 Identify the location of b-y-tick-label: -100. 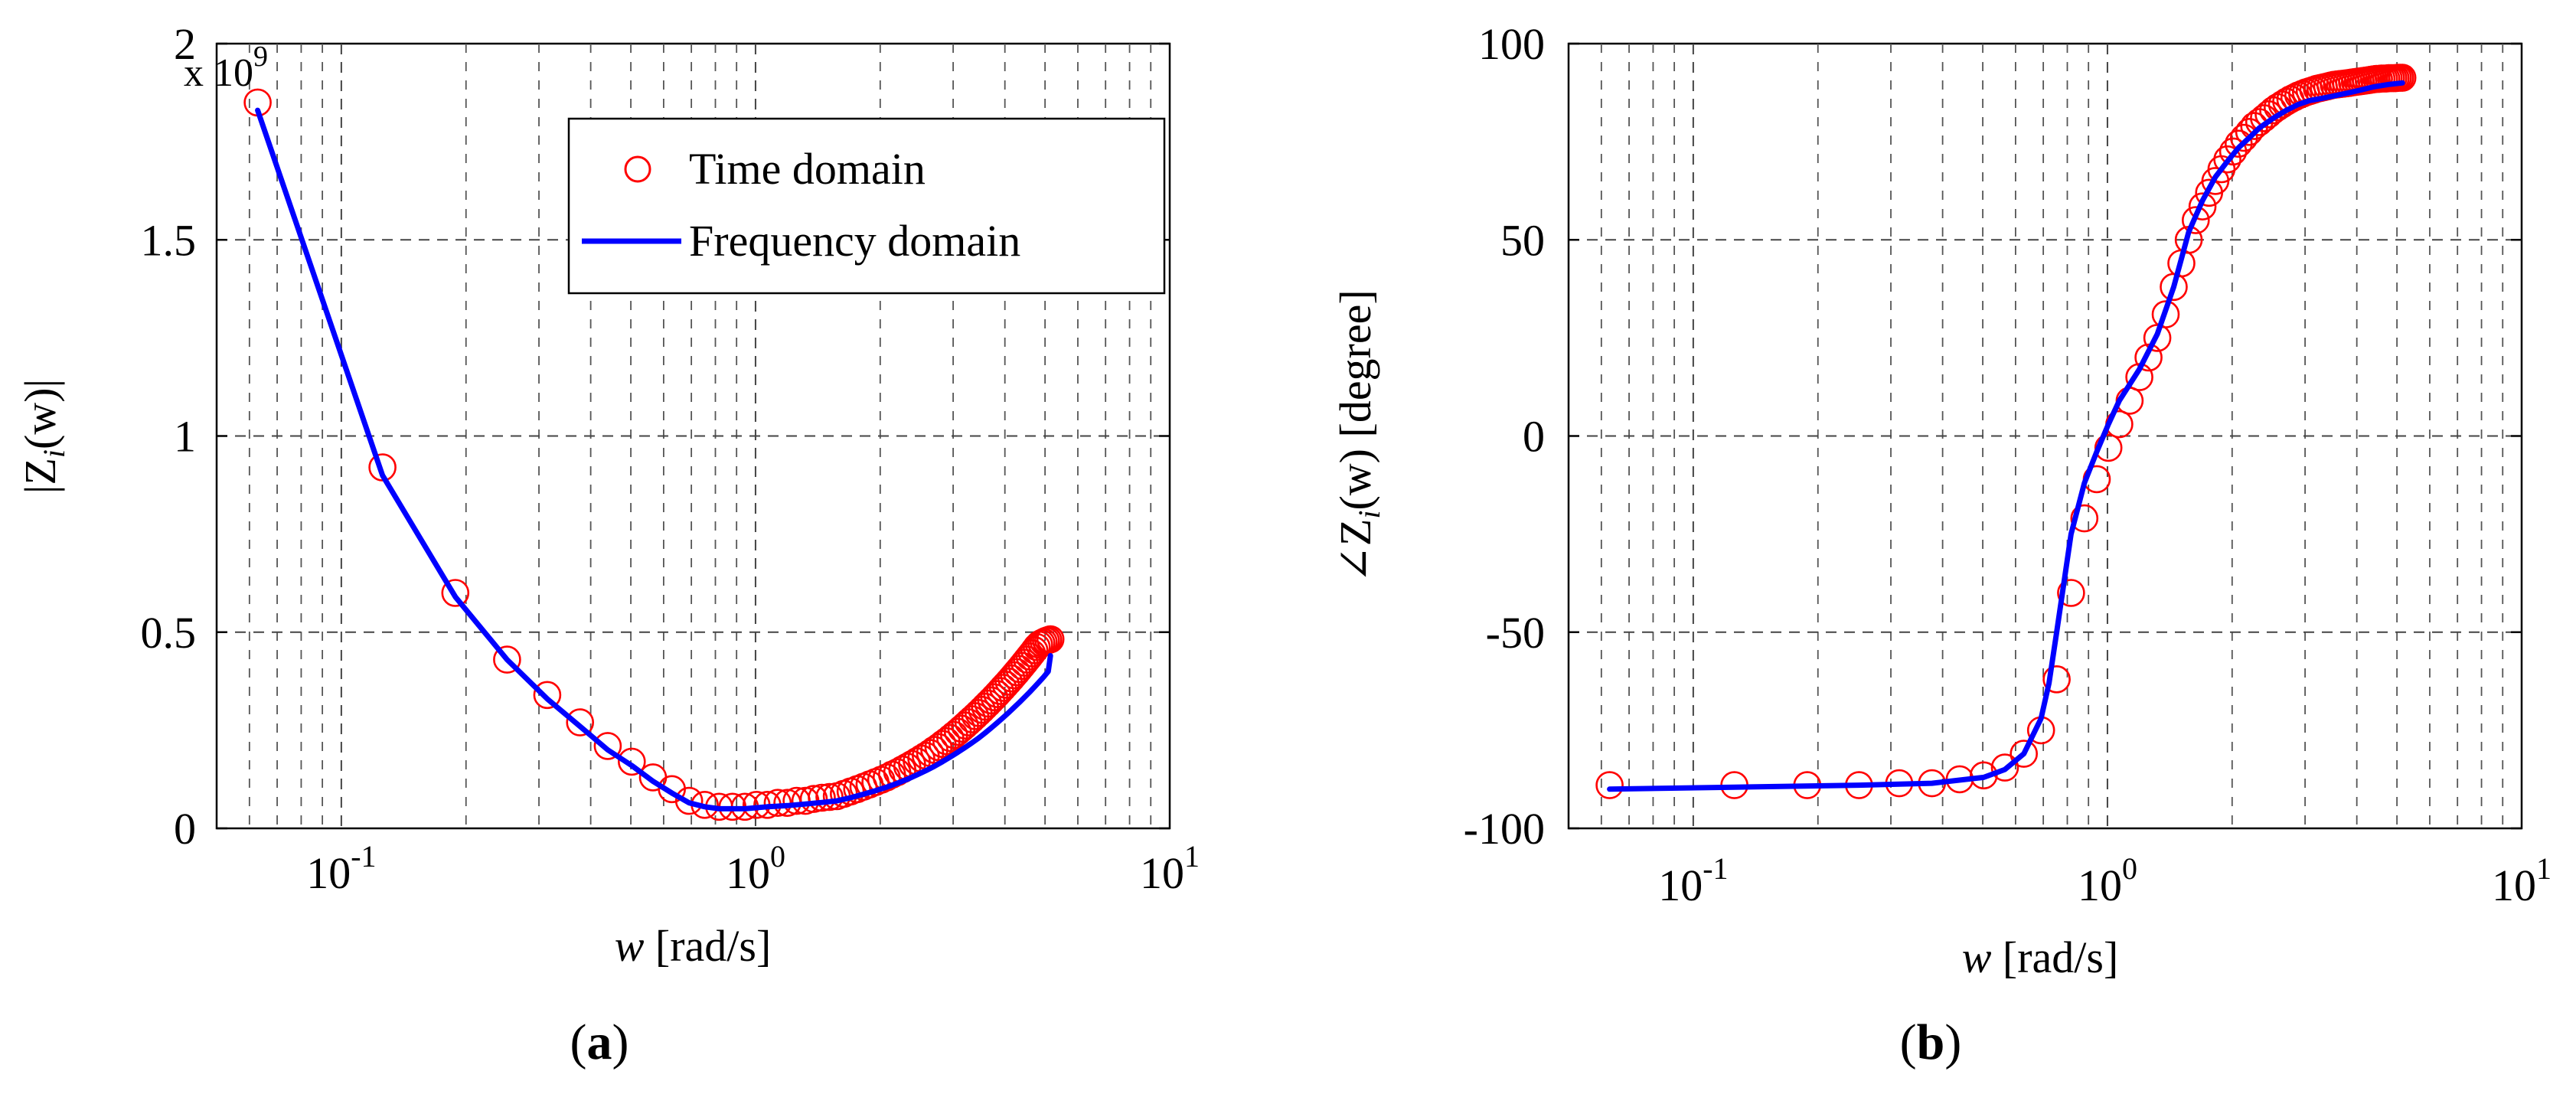
(1504, 829).